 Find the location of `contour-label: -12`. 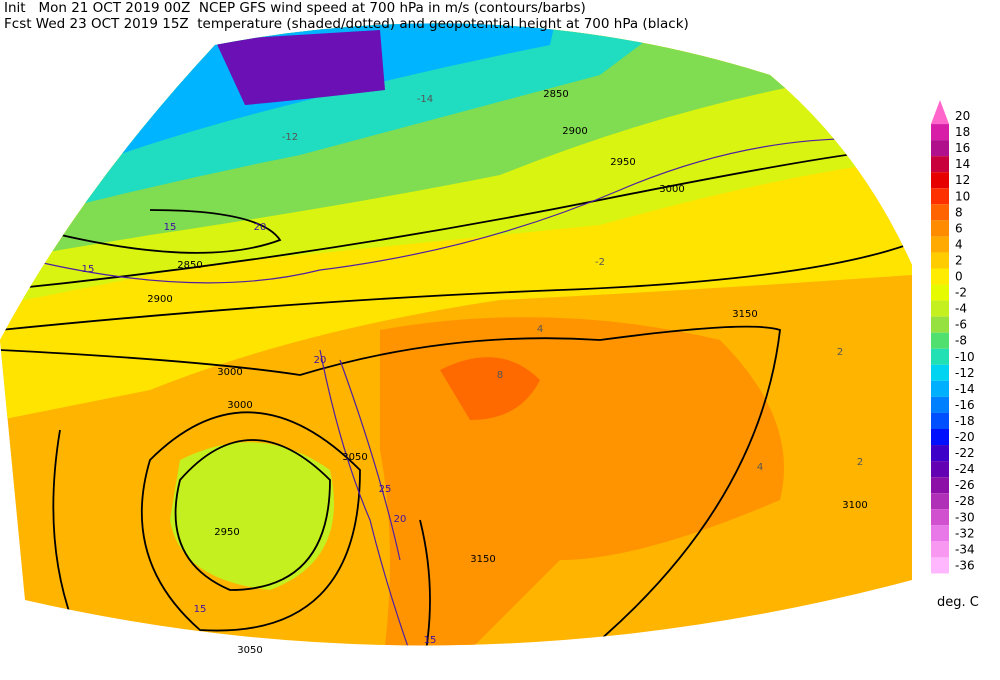

contour-label: -12 is located at coordinates (290, 137).